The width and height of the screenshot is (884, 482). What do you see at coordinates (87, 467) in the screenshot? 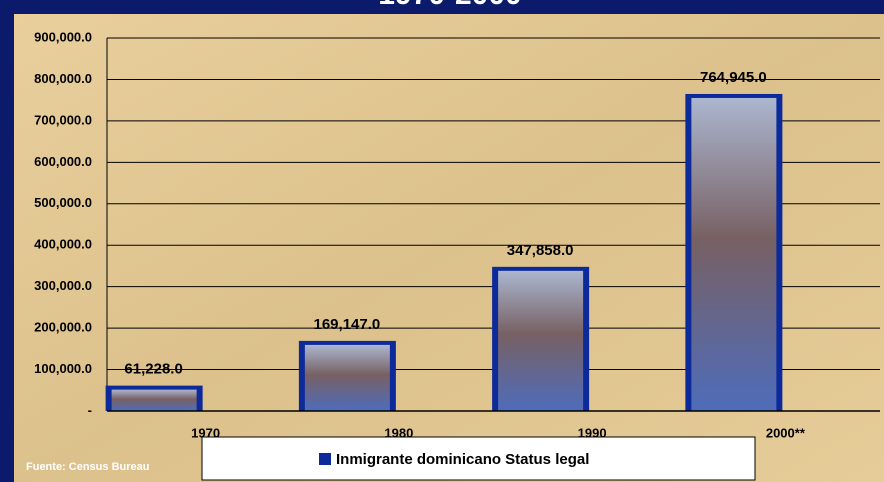
I see `source-note: Fuente: Census Bureau` at bounding box center [87, 467].